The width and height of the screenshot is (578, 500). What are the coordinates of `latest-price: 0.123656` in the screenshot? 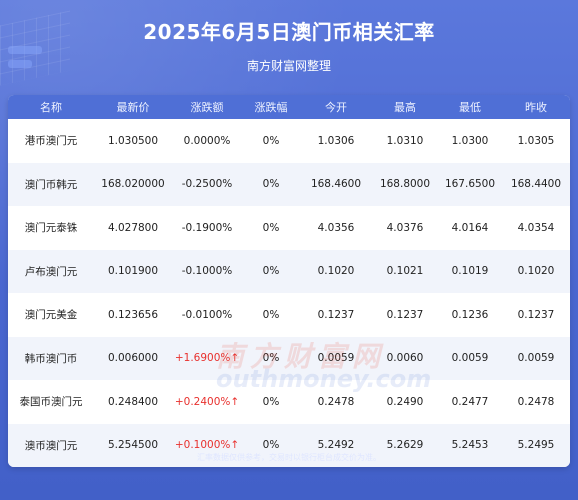 It's located at (133, 314).